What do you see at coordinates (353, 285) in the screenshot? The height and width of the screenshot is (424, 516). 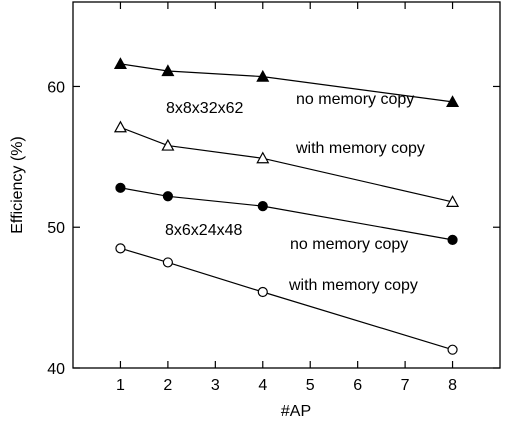 I see `annotation-b-with-copy: with memory copy` at bounding box center [353, 285].